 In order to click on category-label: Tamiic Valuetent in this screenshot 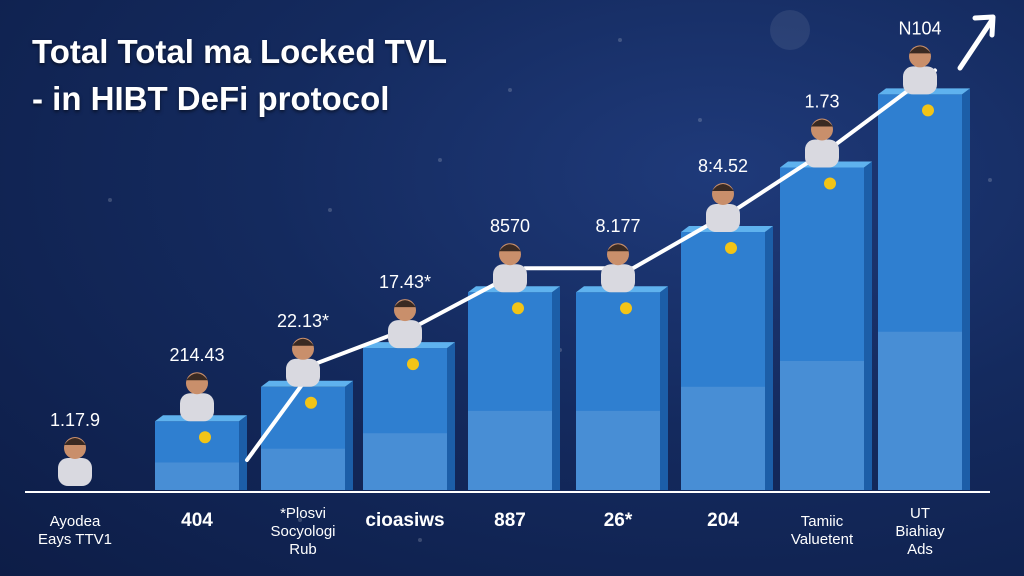, I will do `click(822, 530)`.